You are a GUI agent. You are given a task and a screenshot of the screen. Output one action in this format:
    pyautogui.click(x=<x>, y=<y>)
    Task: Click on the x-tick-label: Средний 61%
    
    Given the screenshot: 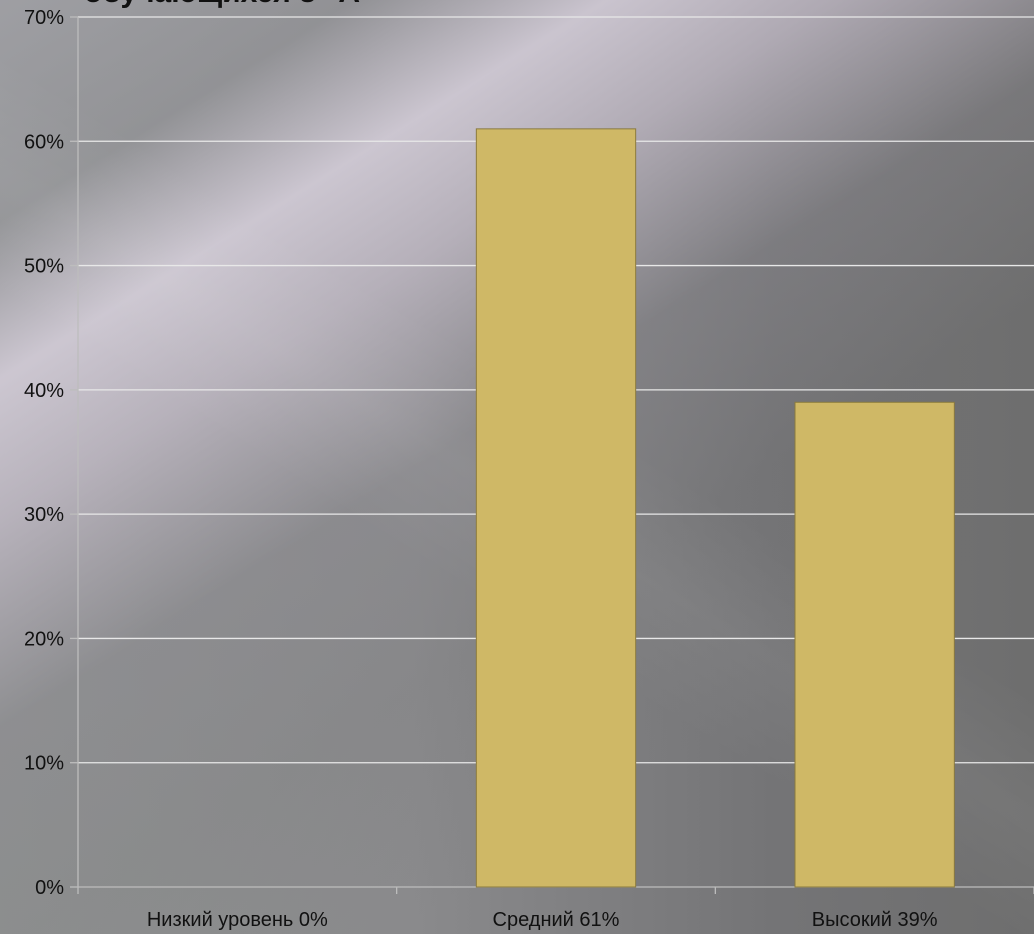 What is the action you would take?
    pyautogui.click(x=556, y=920)
    